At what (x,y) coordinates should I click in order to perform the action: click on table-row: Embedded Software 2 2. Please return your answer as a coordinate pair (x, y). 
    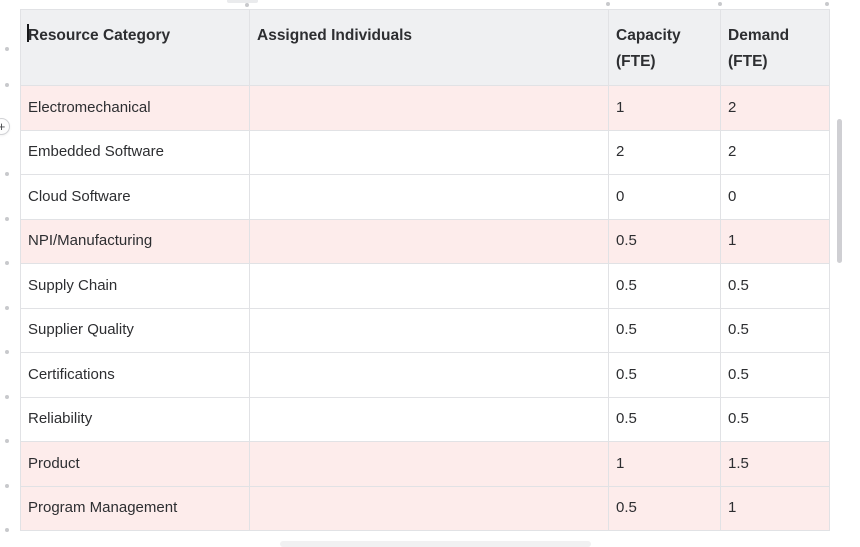
    Looking at the image, I should click on (425, 152).